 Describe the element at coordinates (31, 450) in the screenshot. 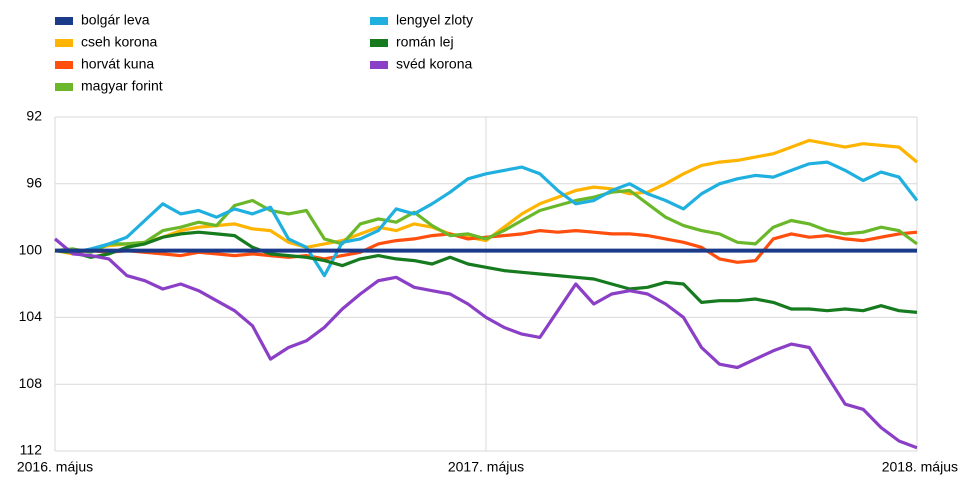

I see `y-tick-label: 112` at that location.